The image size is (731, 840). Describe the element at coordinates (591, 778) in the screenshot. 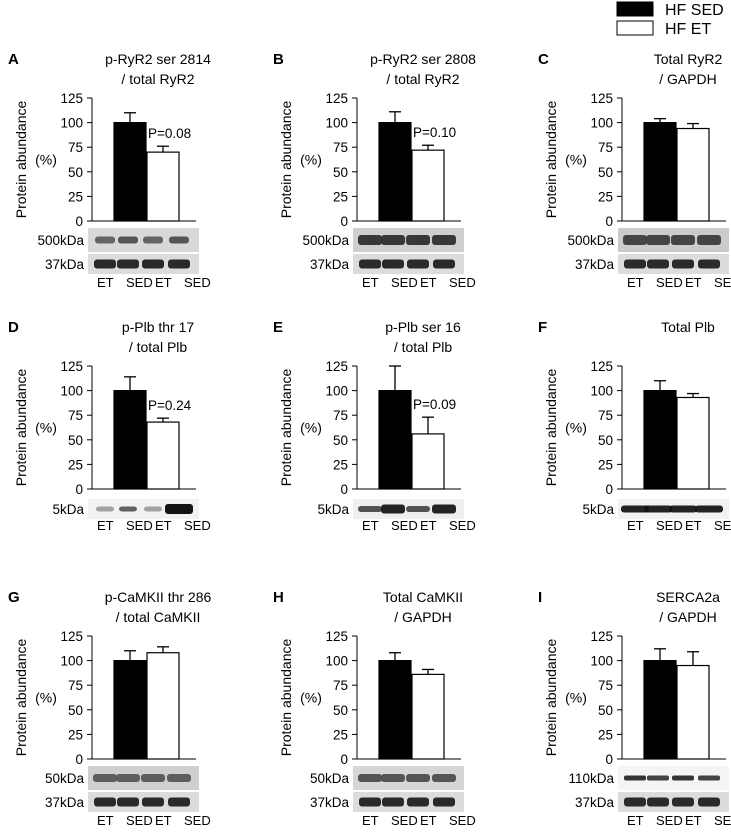

I see `blot-size-label: 110kDa` at that location.